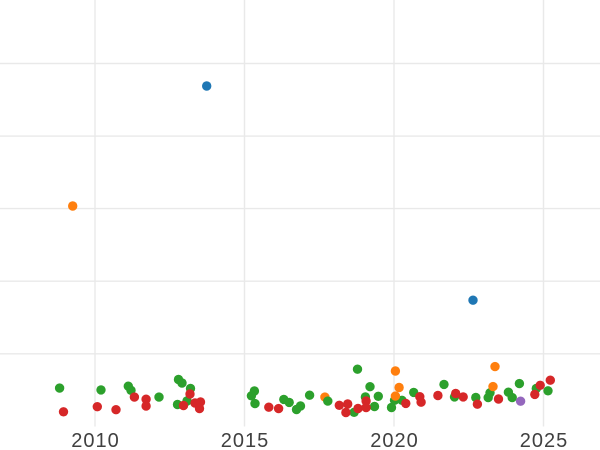 This screenshot has width=600, height=450. I want to click on svg-text: 2015, so click(245, 440).